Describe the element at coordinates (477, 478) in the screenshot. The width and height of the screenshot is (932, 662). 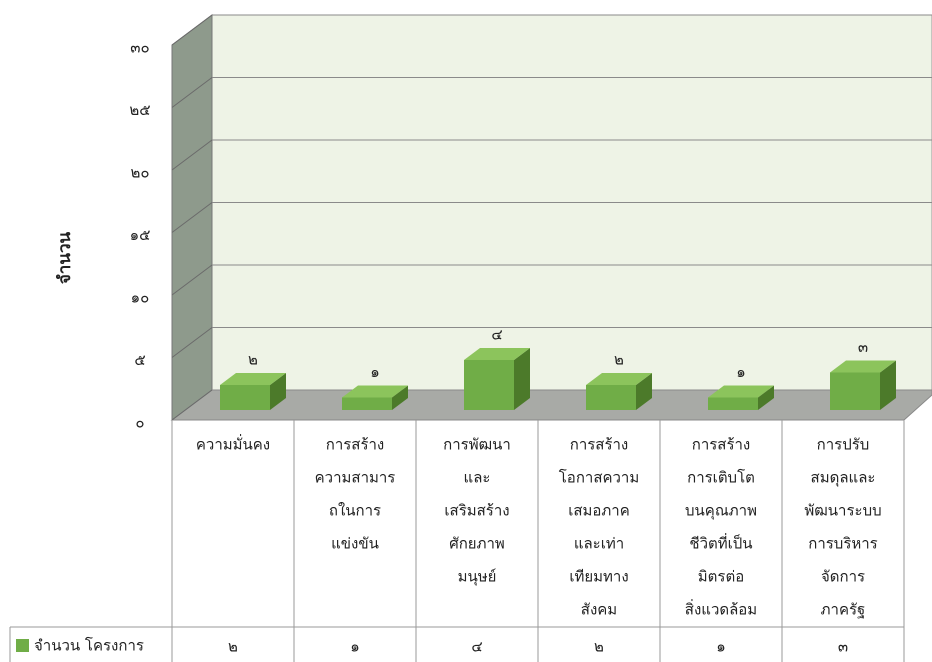
I see `x-tick-label: และ` at that location.